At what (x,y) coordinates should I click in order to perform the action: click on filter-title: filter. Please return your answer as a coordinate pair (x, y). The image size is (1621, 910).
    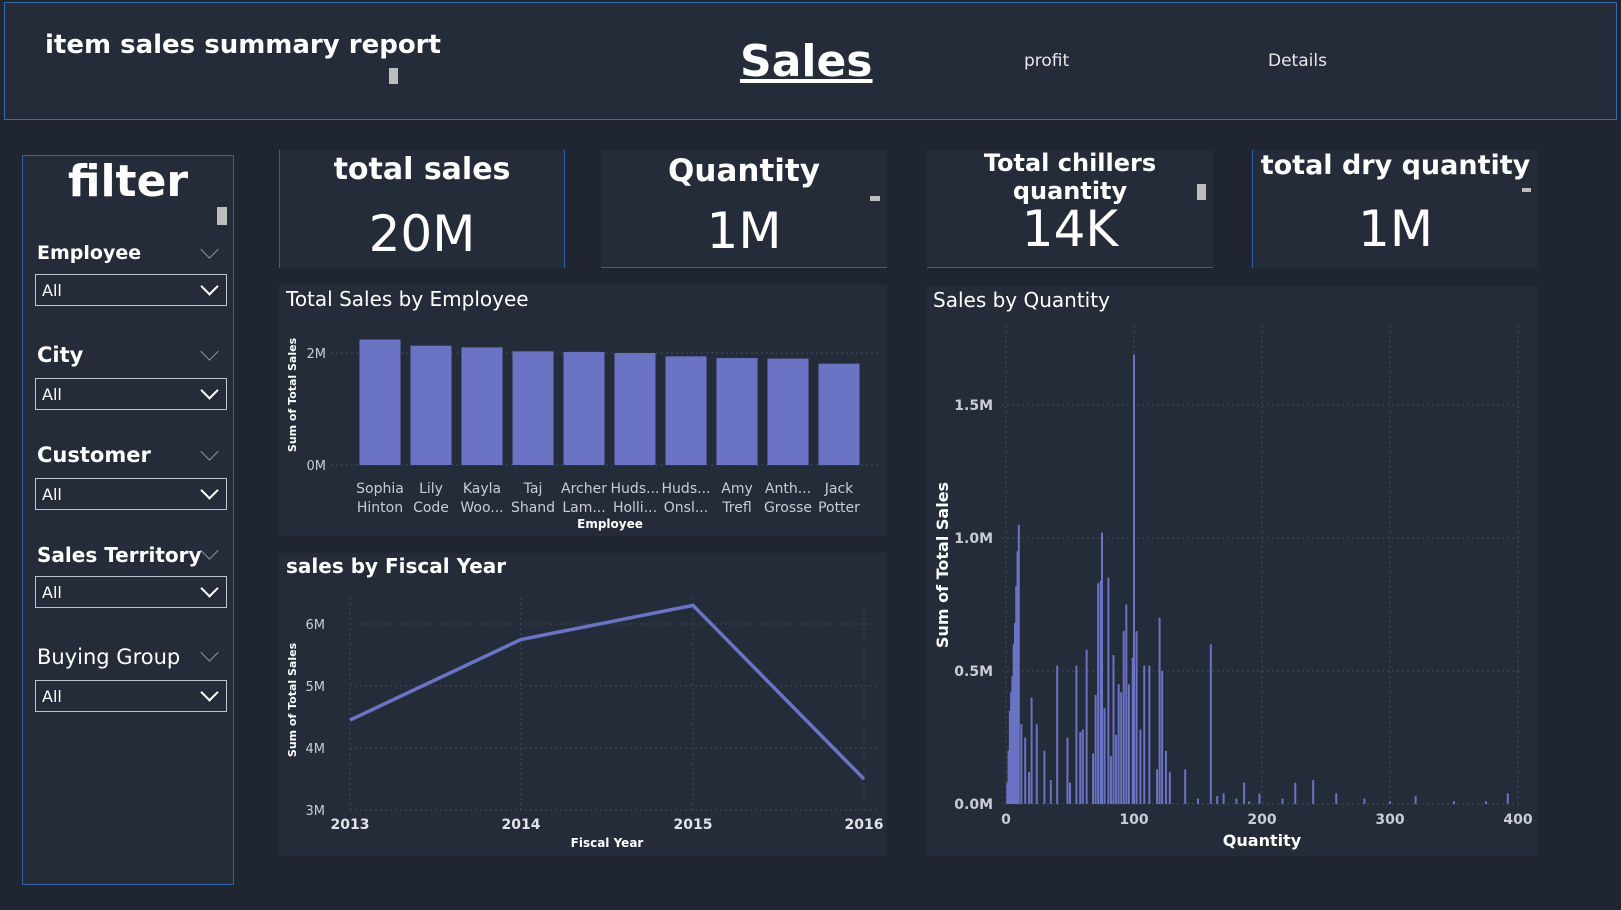
    Looking at the image, I should click on (128, 181).